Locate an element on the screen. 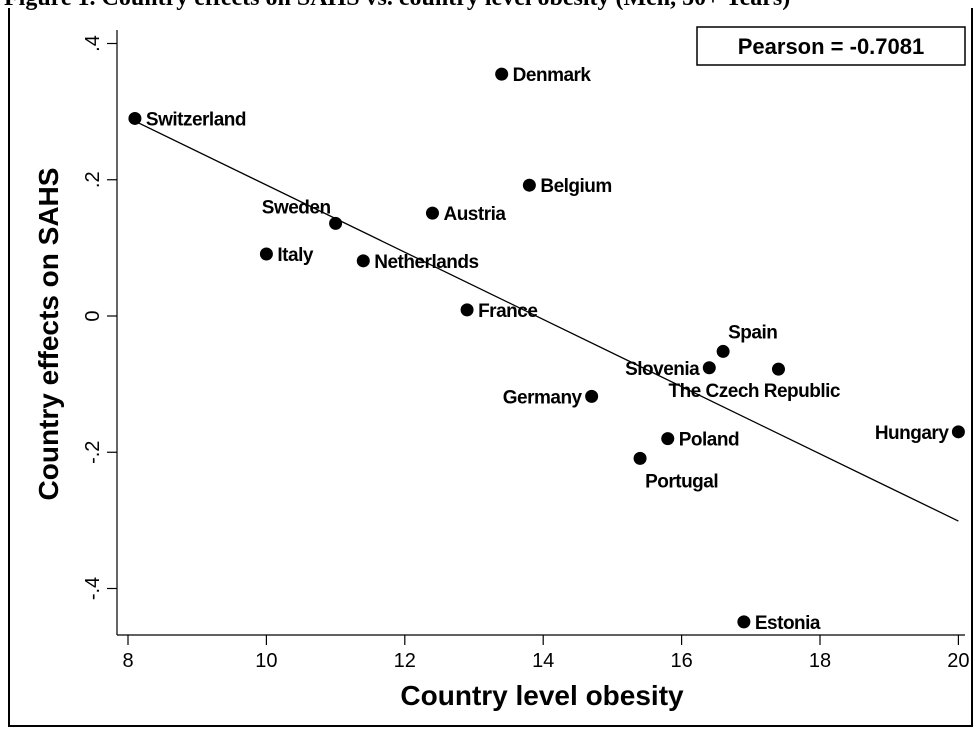  annotation-text: Pearson = -0.7081 is located at coordinates (831, 46).